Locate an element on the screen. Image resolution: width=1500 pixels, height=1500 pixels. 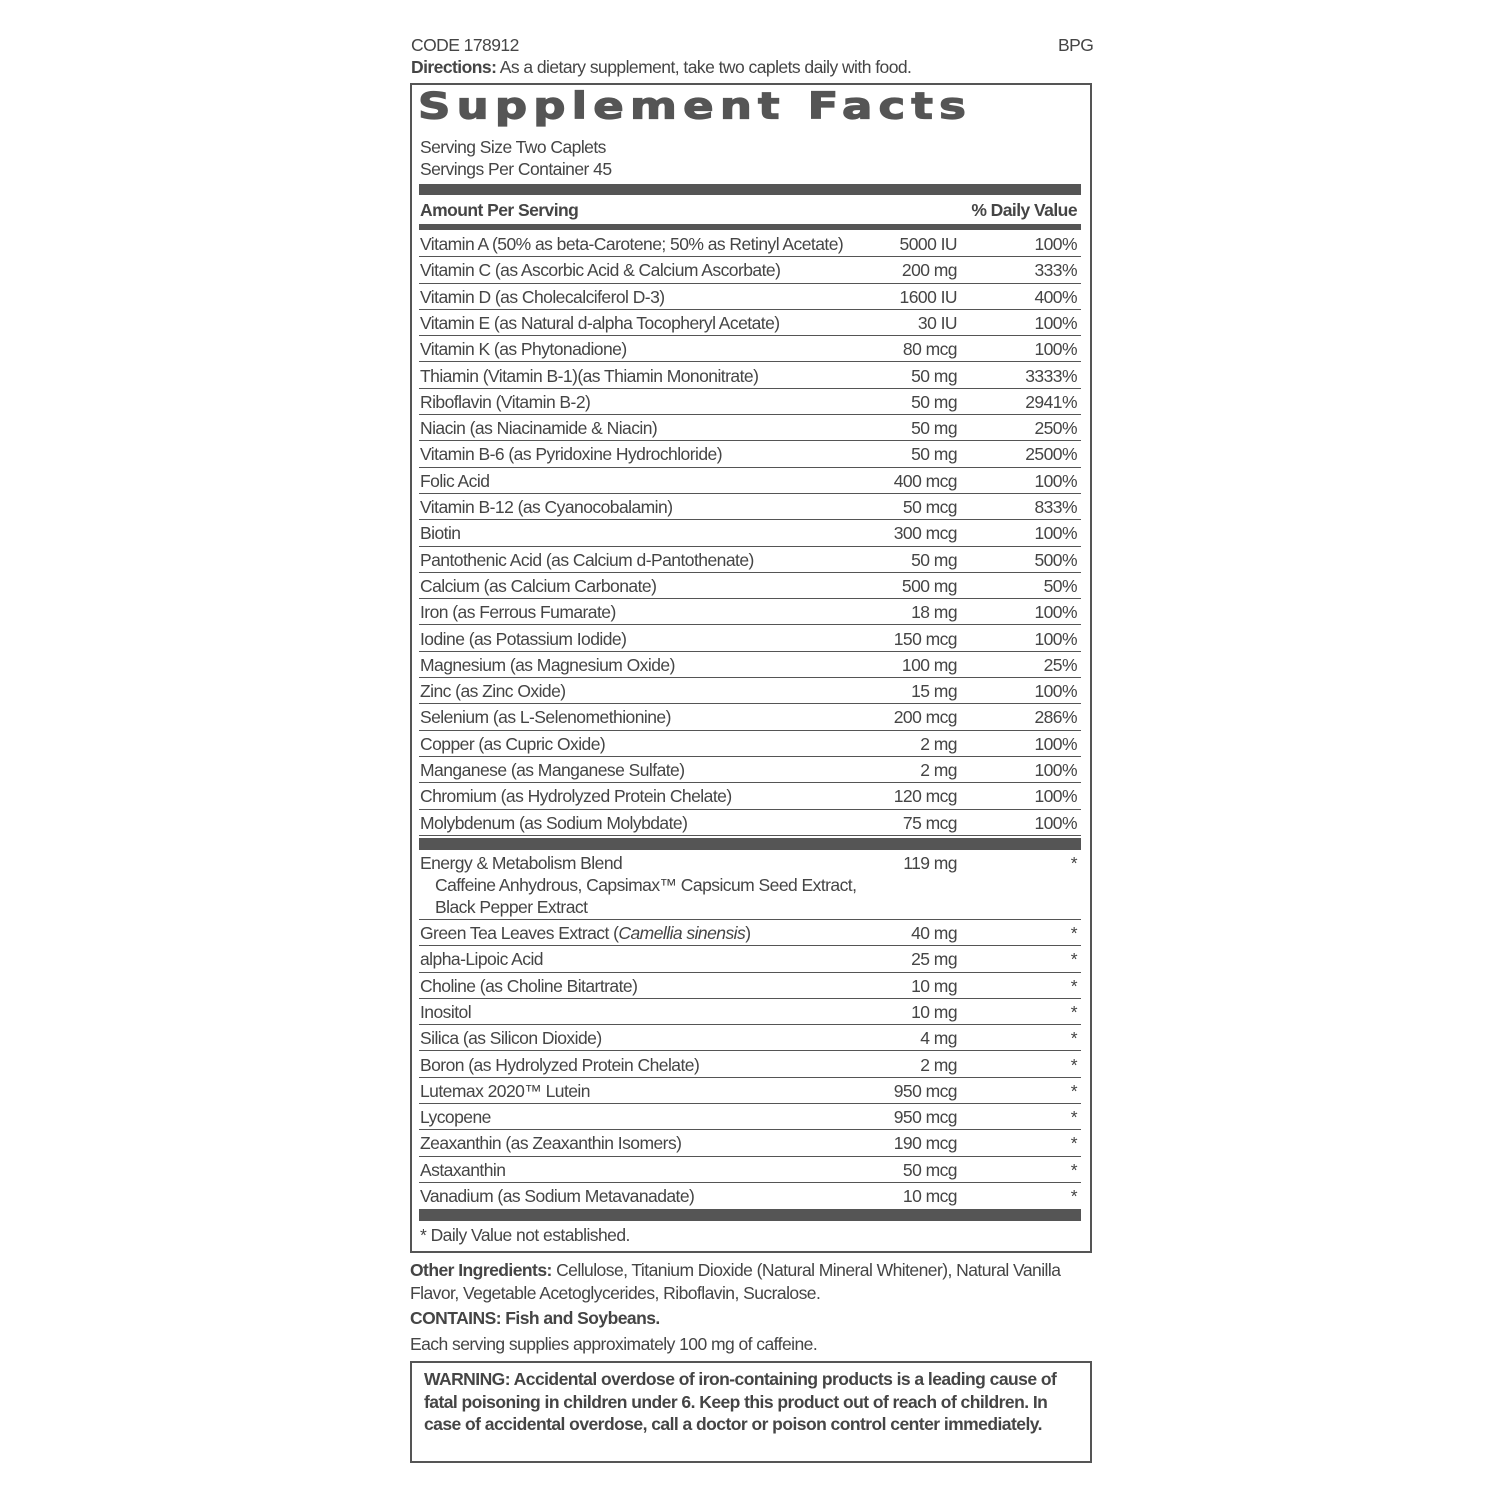
nutrient-amount: 25 mg is located at coordinates (934, 959).